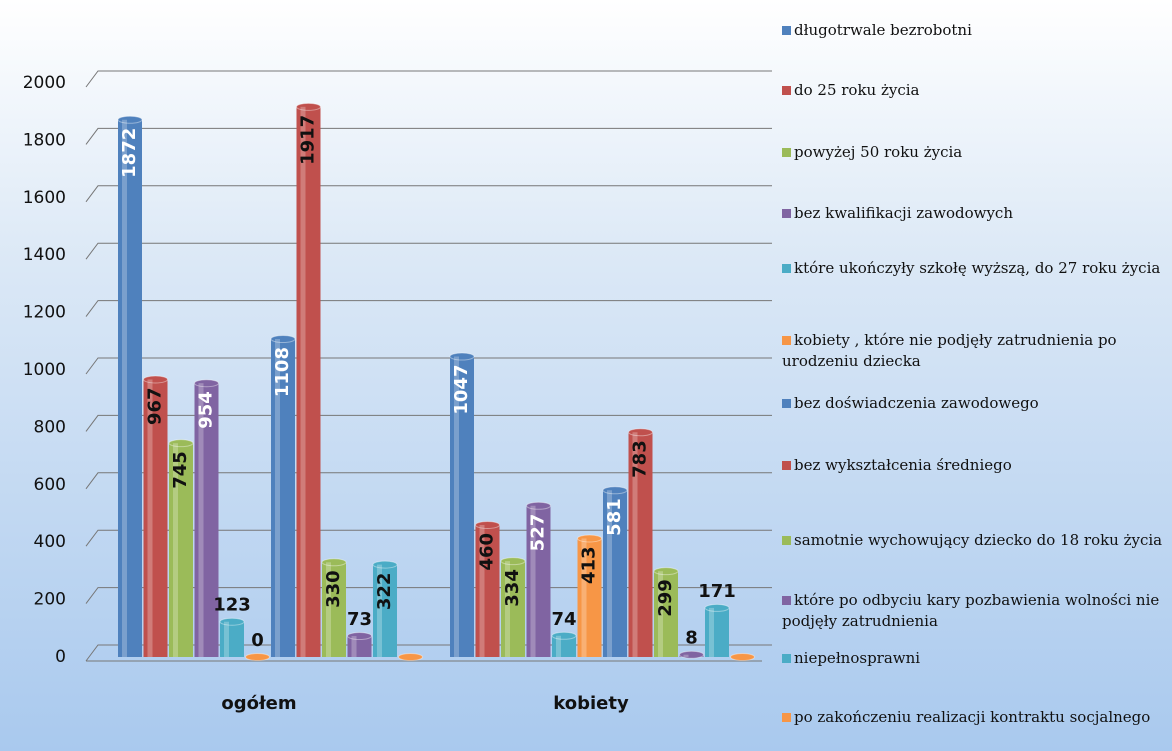  Describe the element at coordinates (155, 406) in the screenshot. I see `value-label: 967` at that location.